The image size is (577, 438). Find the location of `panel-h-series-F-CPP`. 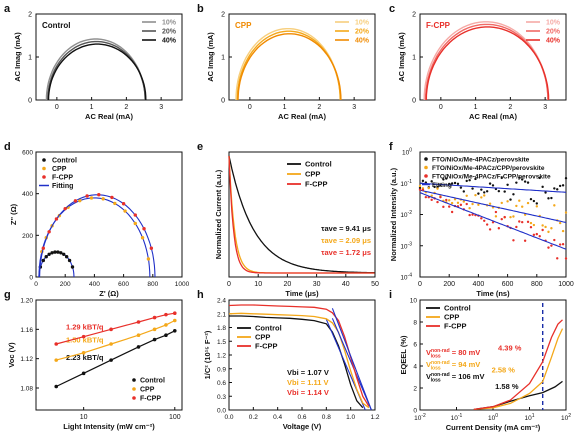

panel-h-series-F-CPP is located at coordinates (299, 355).